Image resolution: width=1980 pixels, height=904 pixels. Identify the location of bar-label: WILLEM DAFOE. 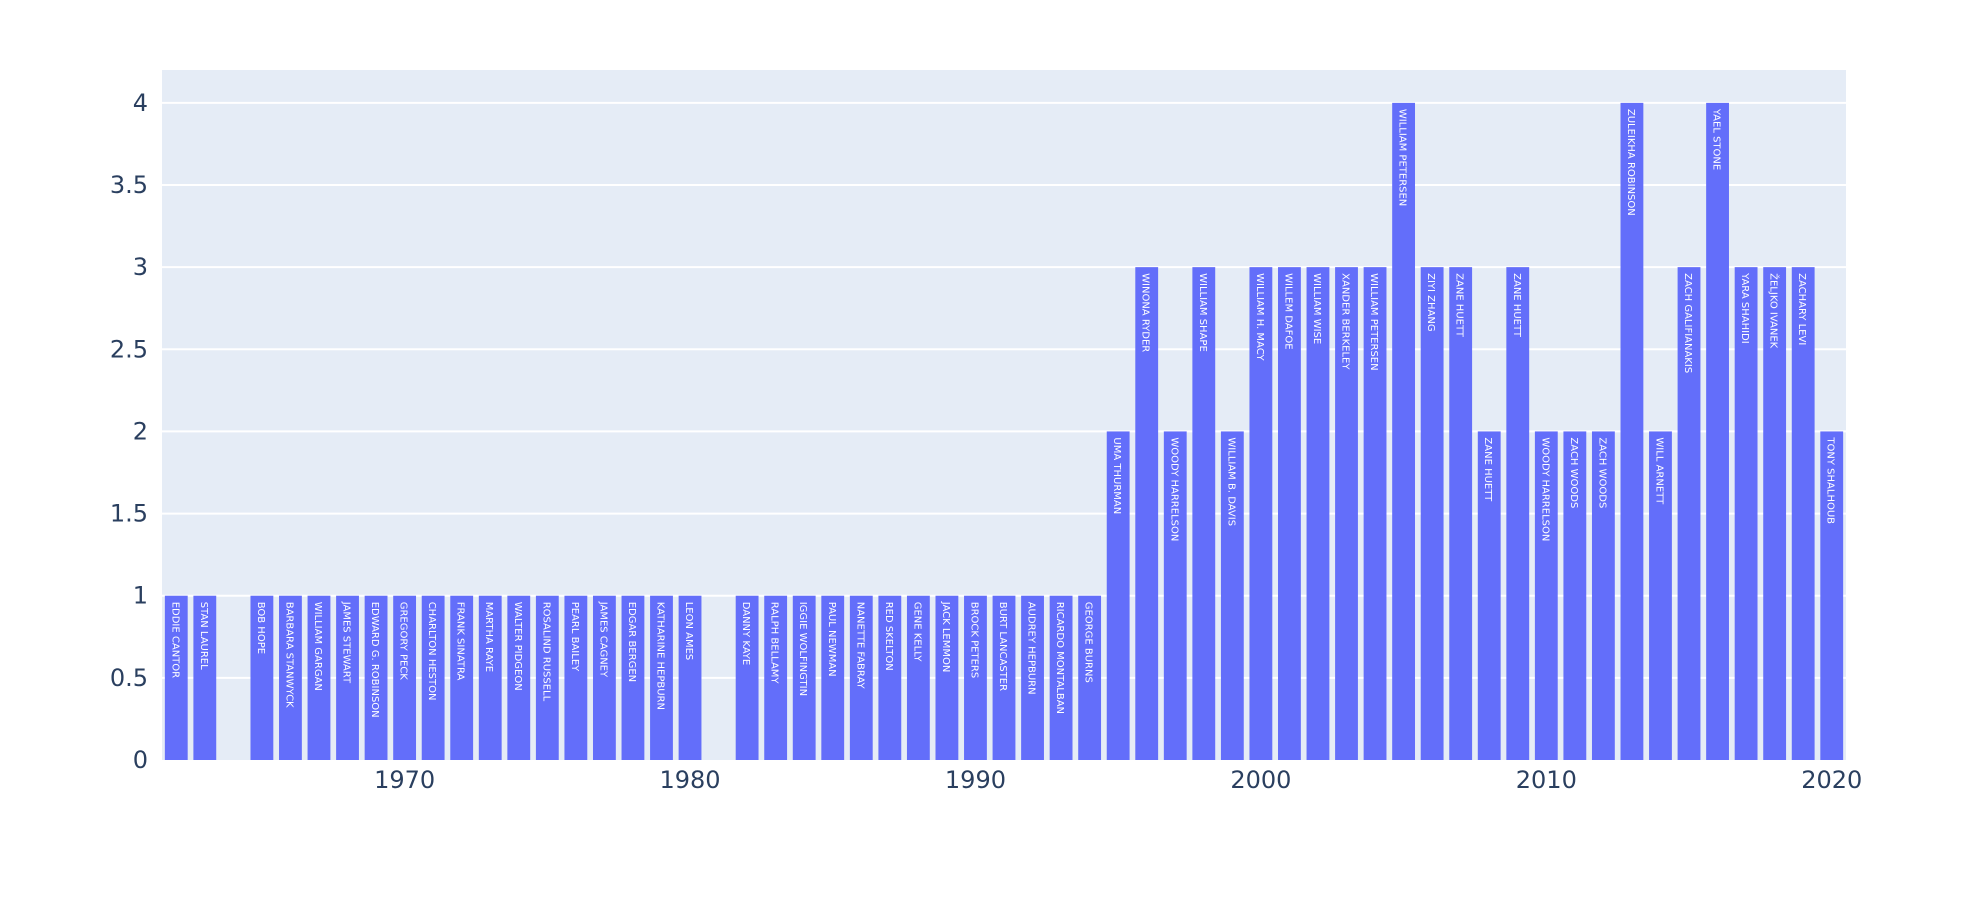
(1287, 311).